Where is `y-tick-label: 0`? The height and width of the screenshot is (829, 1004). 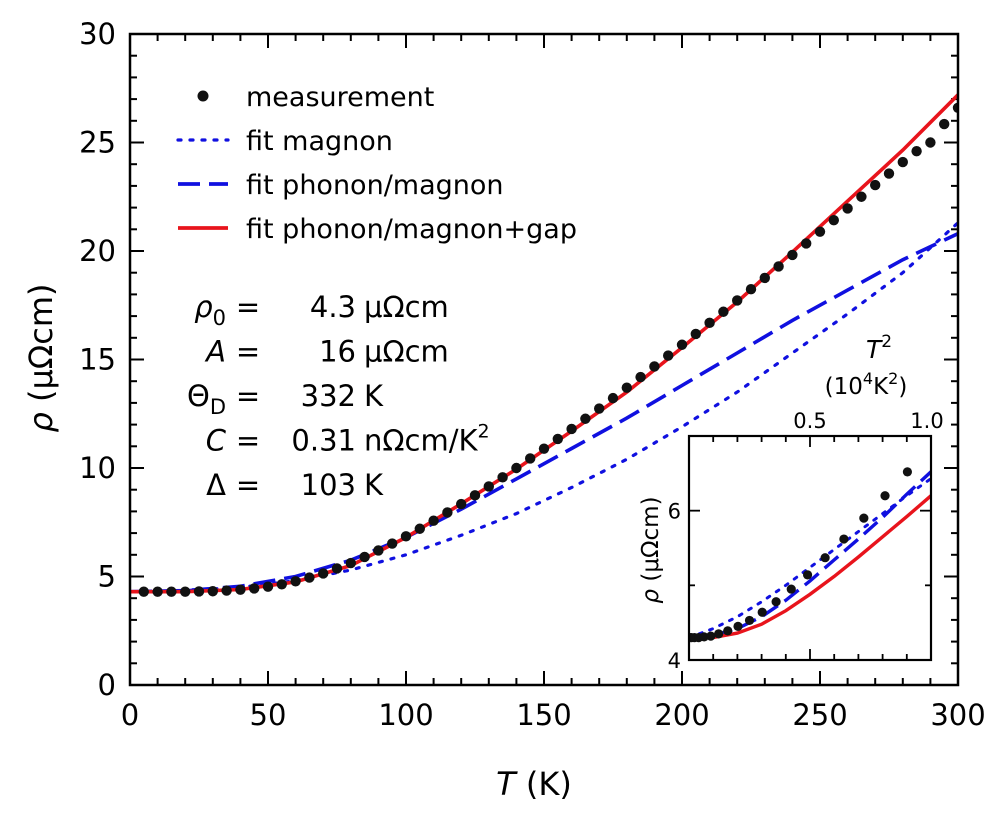
y-tick-label: 0 is located at coordinates (107, 685).